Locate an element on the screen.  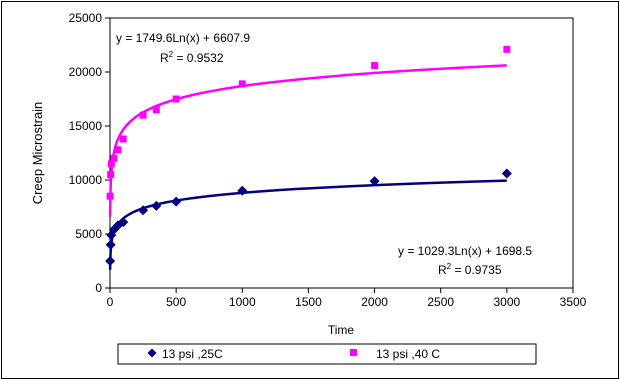
x-tick-label: 500 is located at coordinates (176, 302).